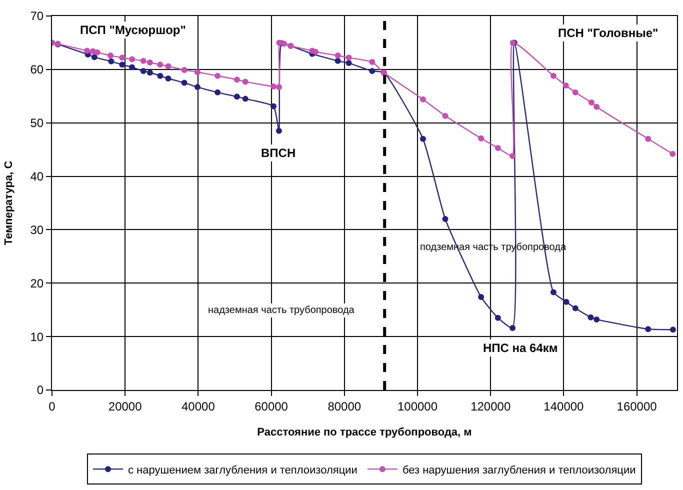 The width and height of the screenshot is (683, 490). Describe the element at coordinates (271, 406) in the screenshot. I see `x-tick-label: 60000` at that location.